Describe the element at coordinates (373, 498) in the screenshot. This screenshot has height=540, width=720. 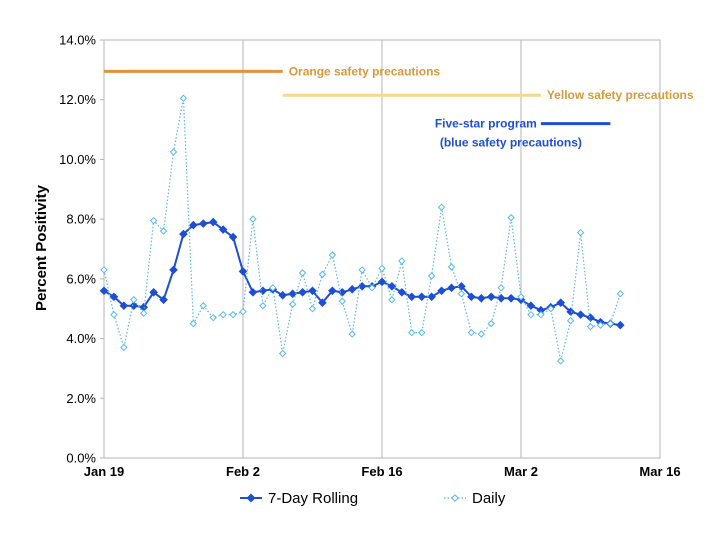
I see `legend: 7-Day Rolling Daily` at that location.